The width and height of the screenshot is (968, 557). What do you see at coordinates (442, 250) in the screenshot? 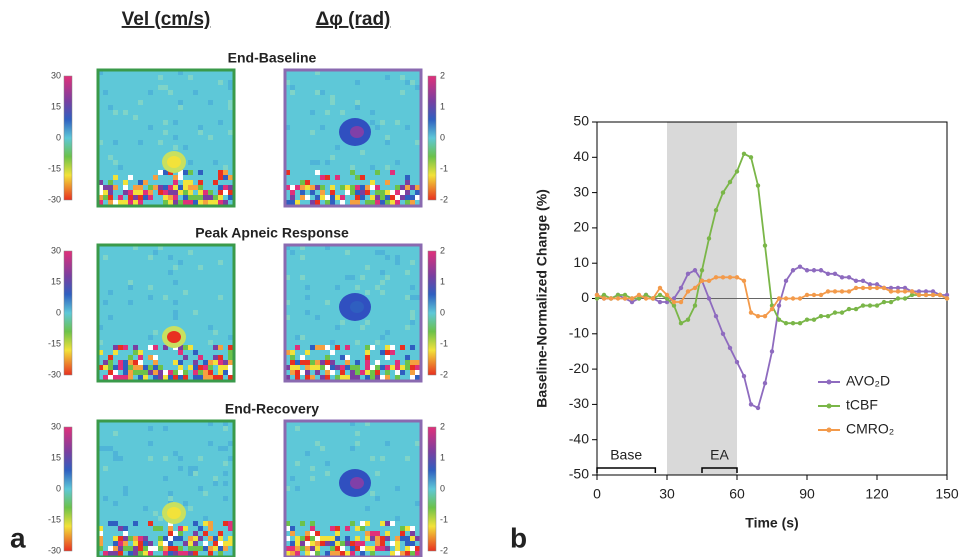
I see `colorbar-tick-label: 2` at bounding box center [442, 250].